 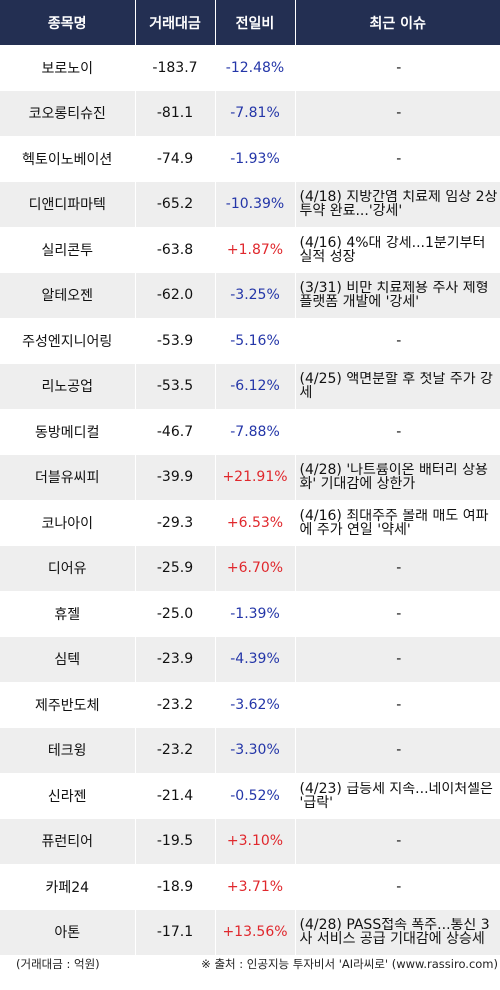 I want to click on recent-issue: (4/16) 최대주주 몰래 매도 여파에 주가 연일 '약세', so click(x=397, y=523).